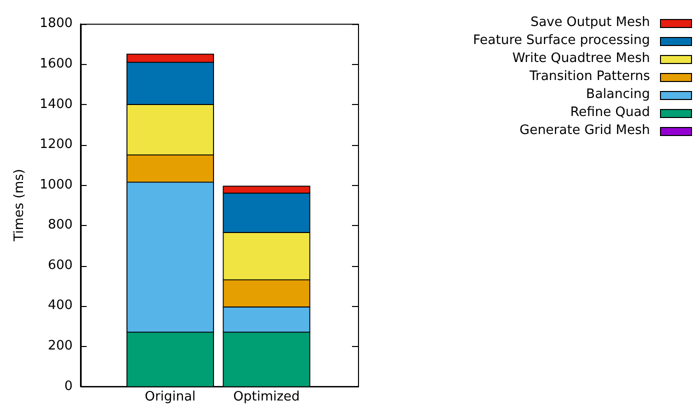  What do you see at coordinates (581, 59) in the screenshot?
I see `legend-label: Write Quadtree Mesh` at bounding box center [581, 59].